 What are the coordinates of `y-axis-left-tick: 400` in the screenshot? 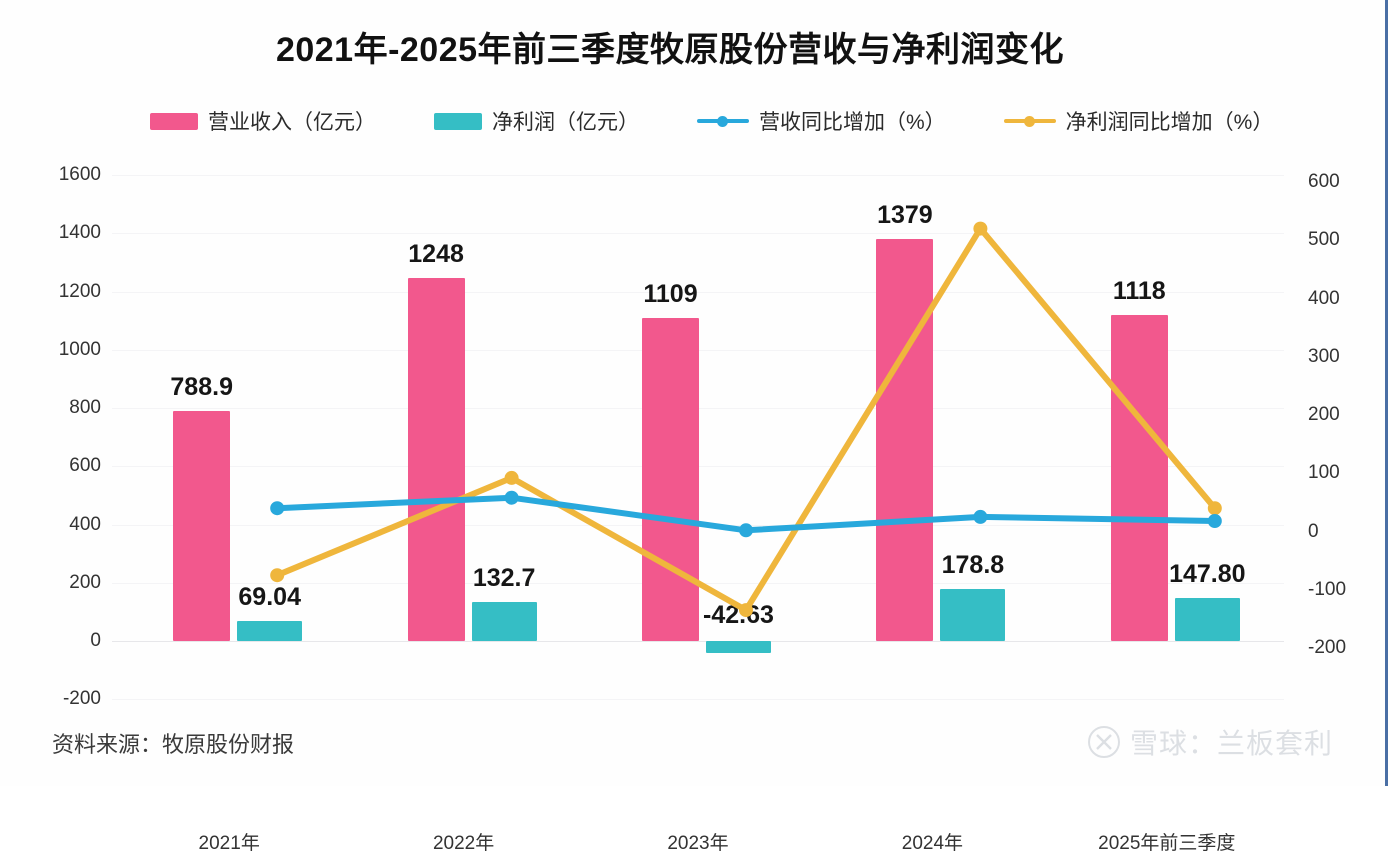 It's located at (85, 524).